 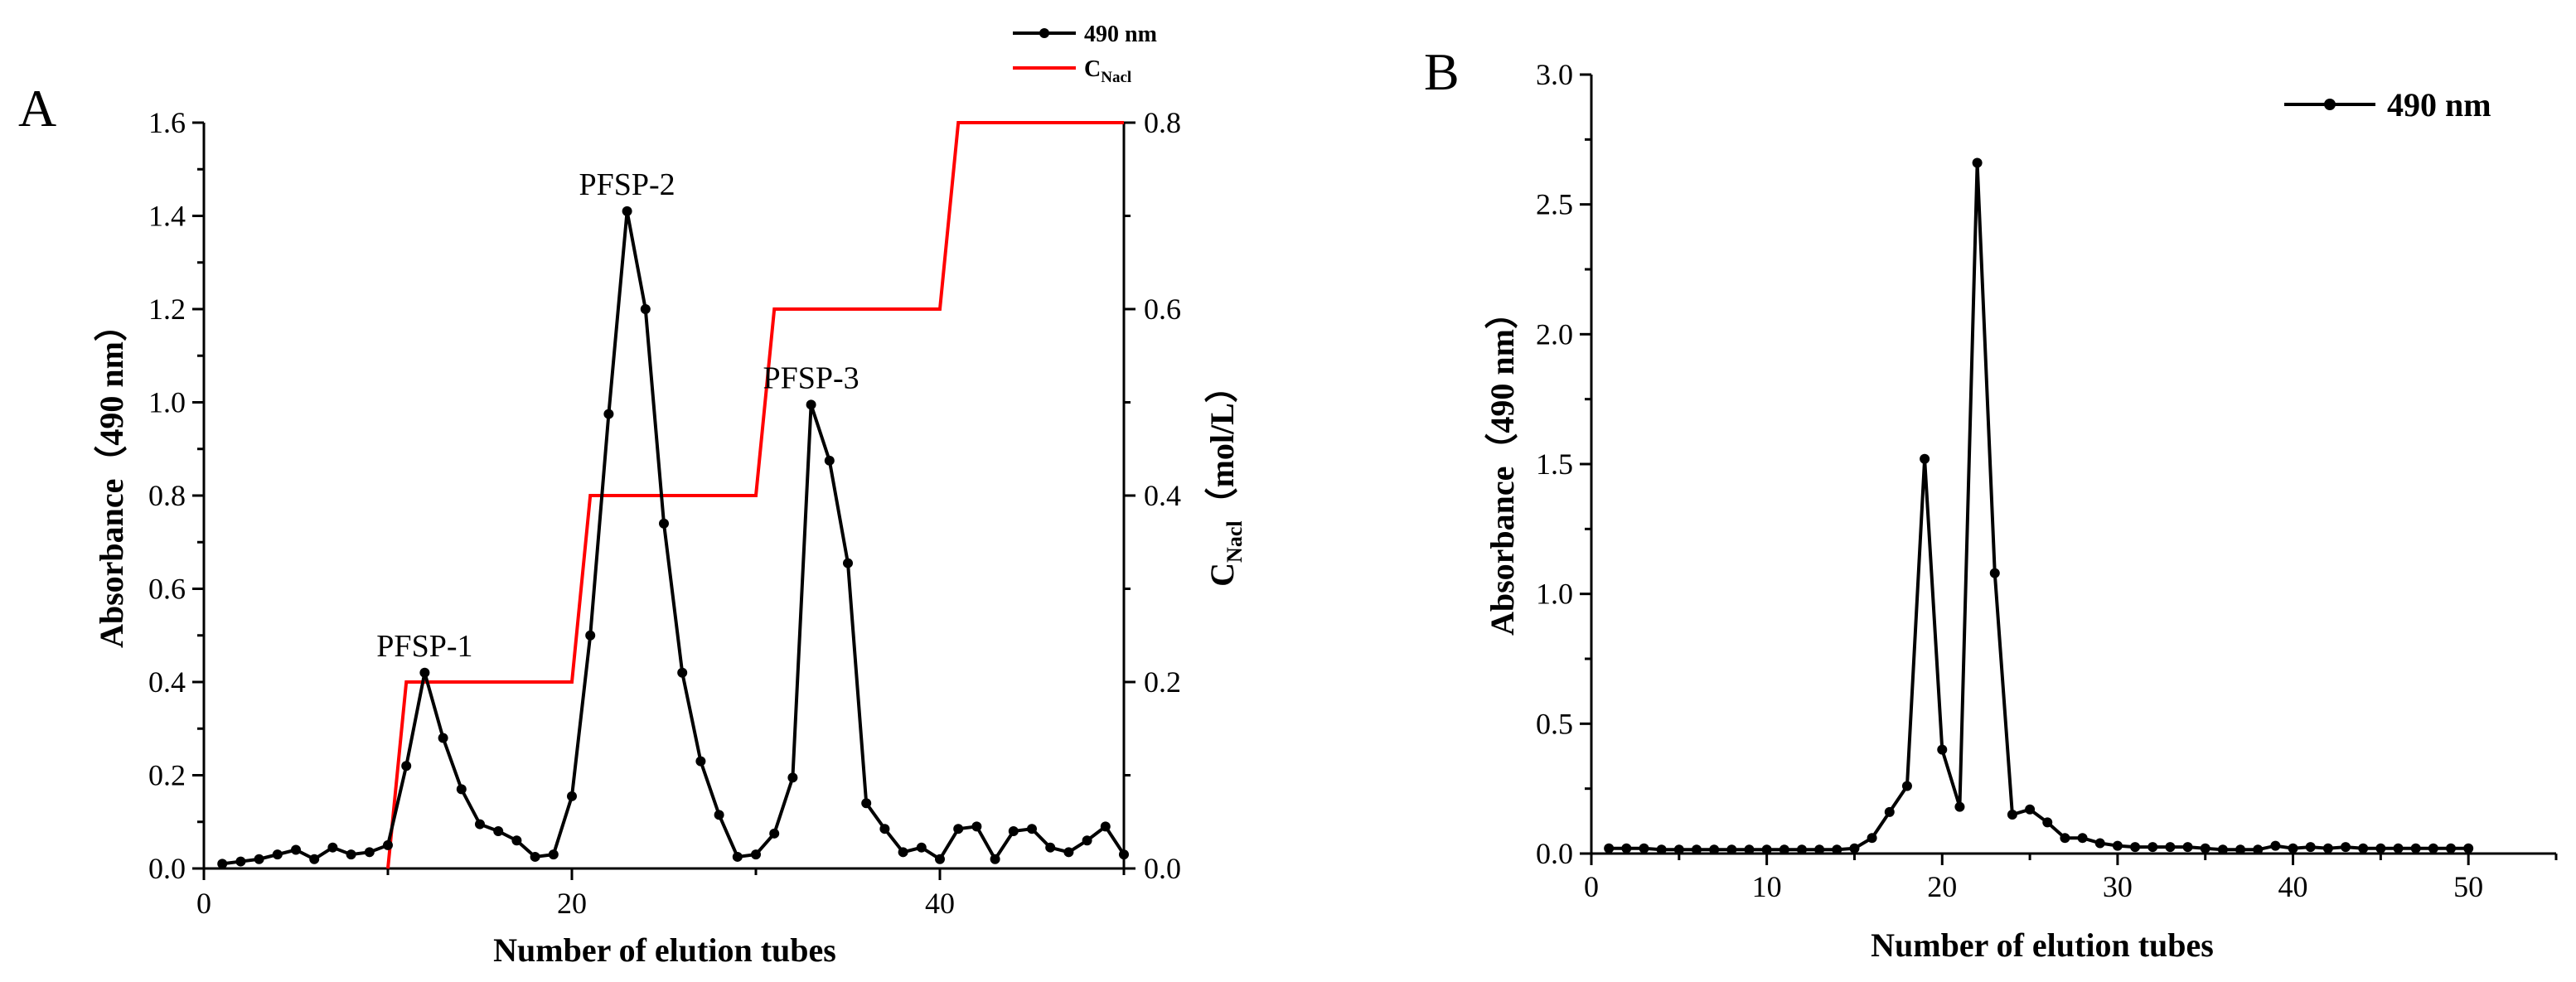 What do you see at coordinates (572, 904) in the screenshot?
I see `panel-a-x-tick-label: 20` at bounding box center [572, 904].